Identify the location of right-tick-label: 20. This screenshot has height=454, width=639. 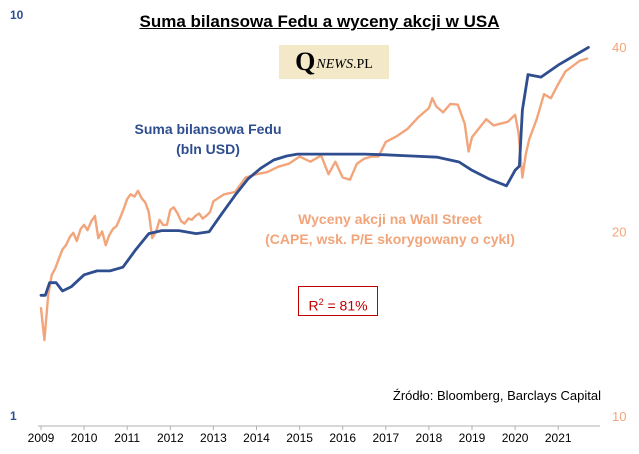
(619, 232).